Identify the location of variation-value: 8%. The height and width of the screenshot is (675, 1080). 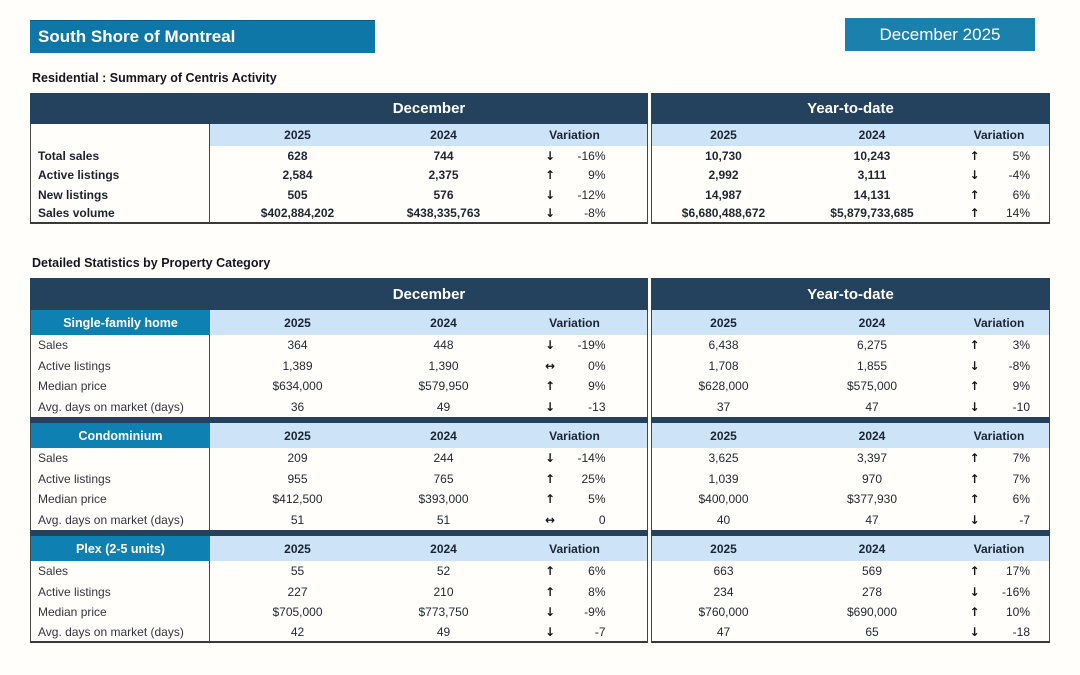
(597, 591).